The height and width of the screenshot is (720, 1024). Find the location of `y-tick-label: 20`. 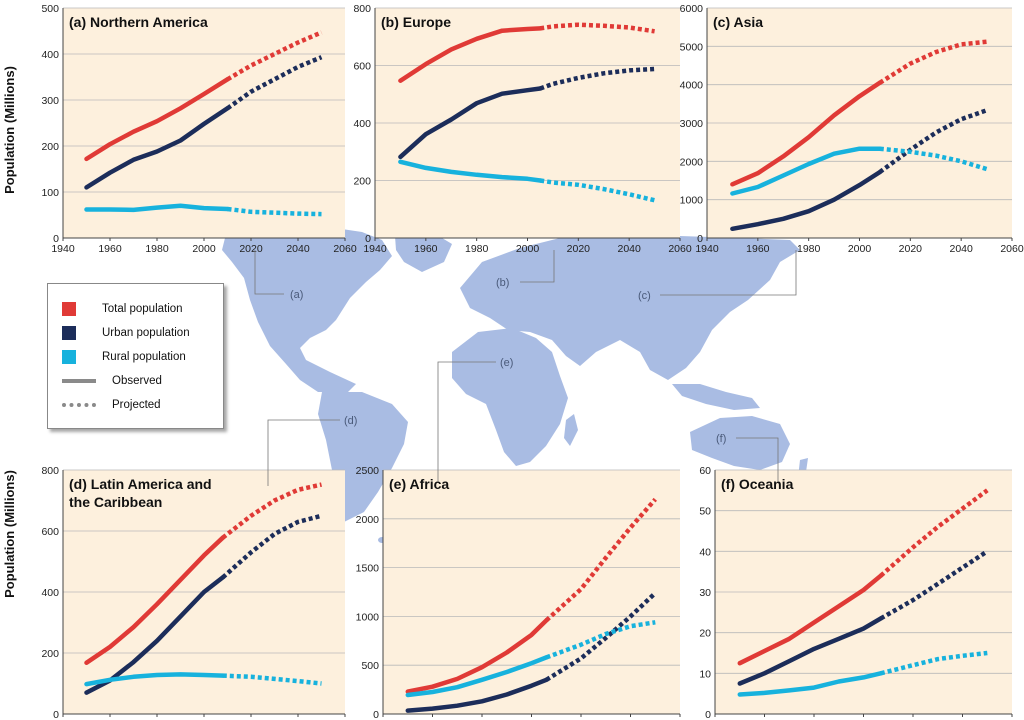

y-tick-label: 20 is located at coordinates (705, 634).